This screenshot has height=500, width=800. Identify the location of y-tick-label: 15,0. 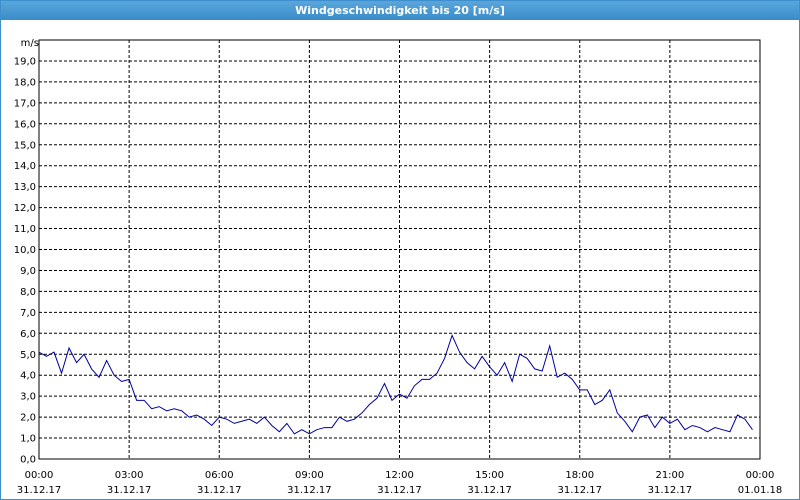
(25, 145).